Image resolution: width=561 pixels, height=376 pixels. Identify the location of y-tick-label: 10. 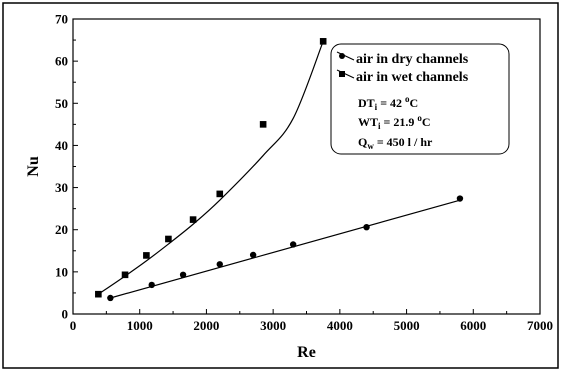
(61, 271).